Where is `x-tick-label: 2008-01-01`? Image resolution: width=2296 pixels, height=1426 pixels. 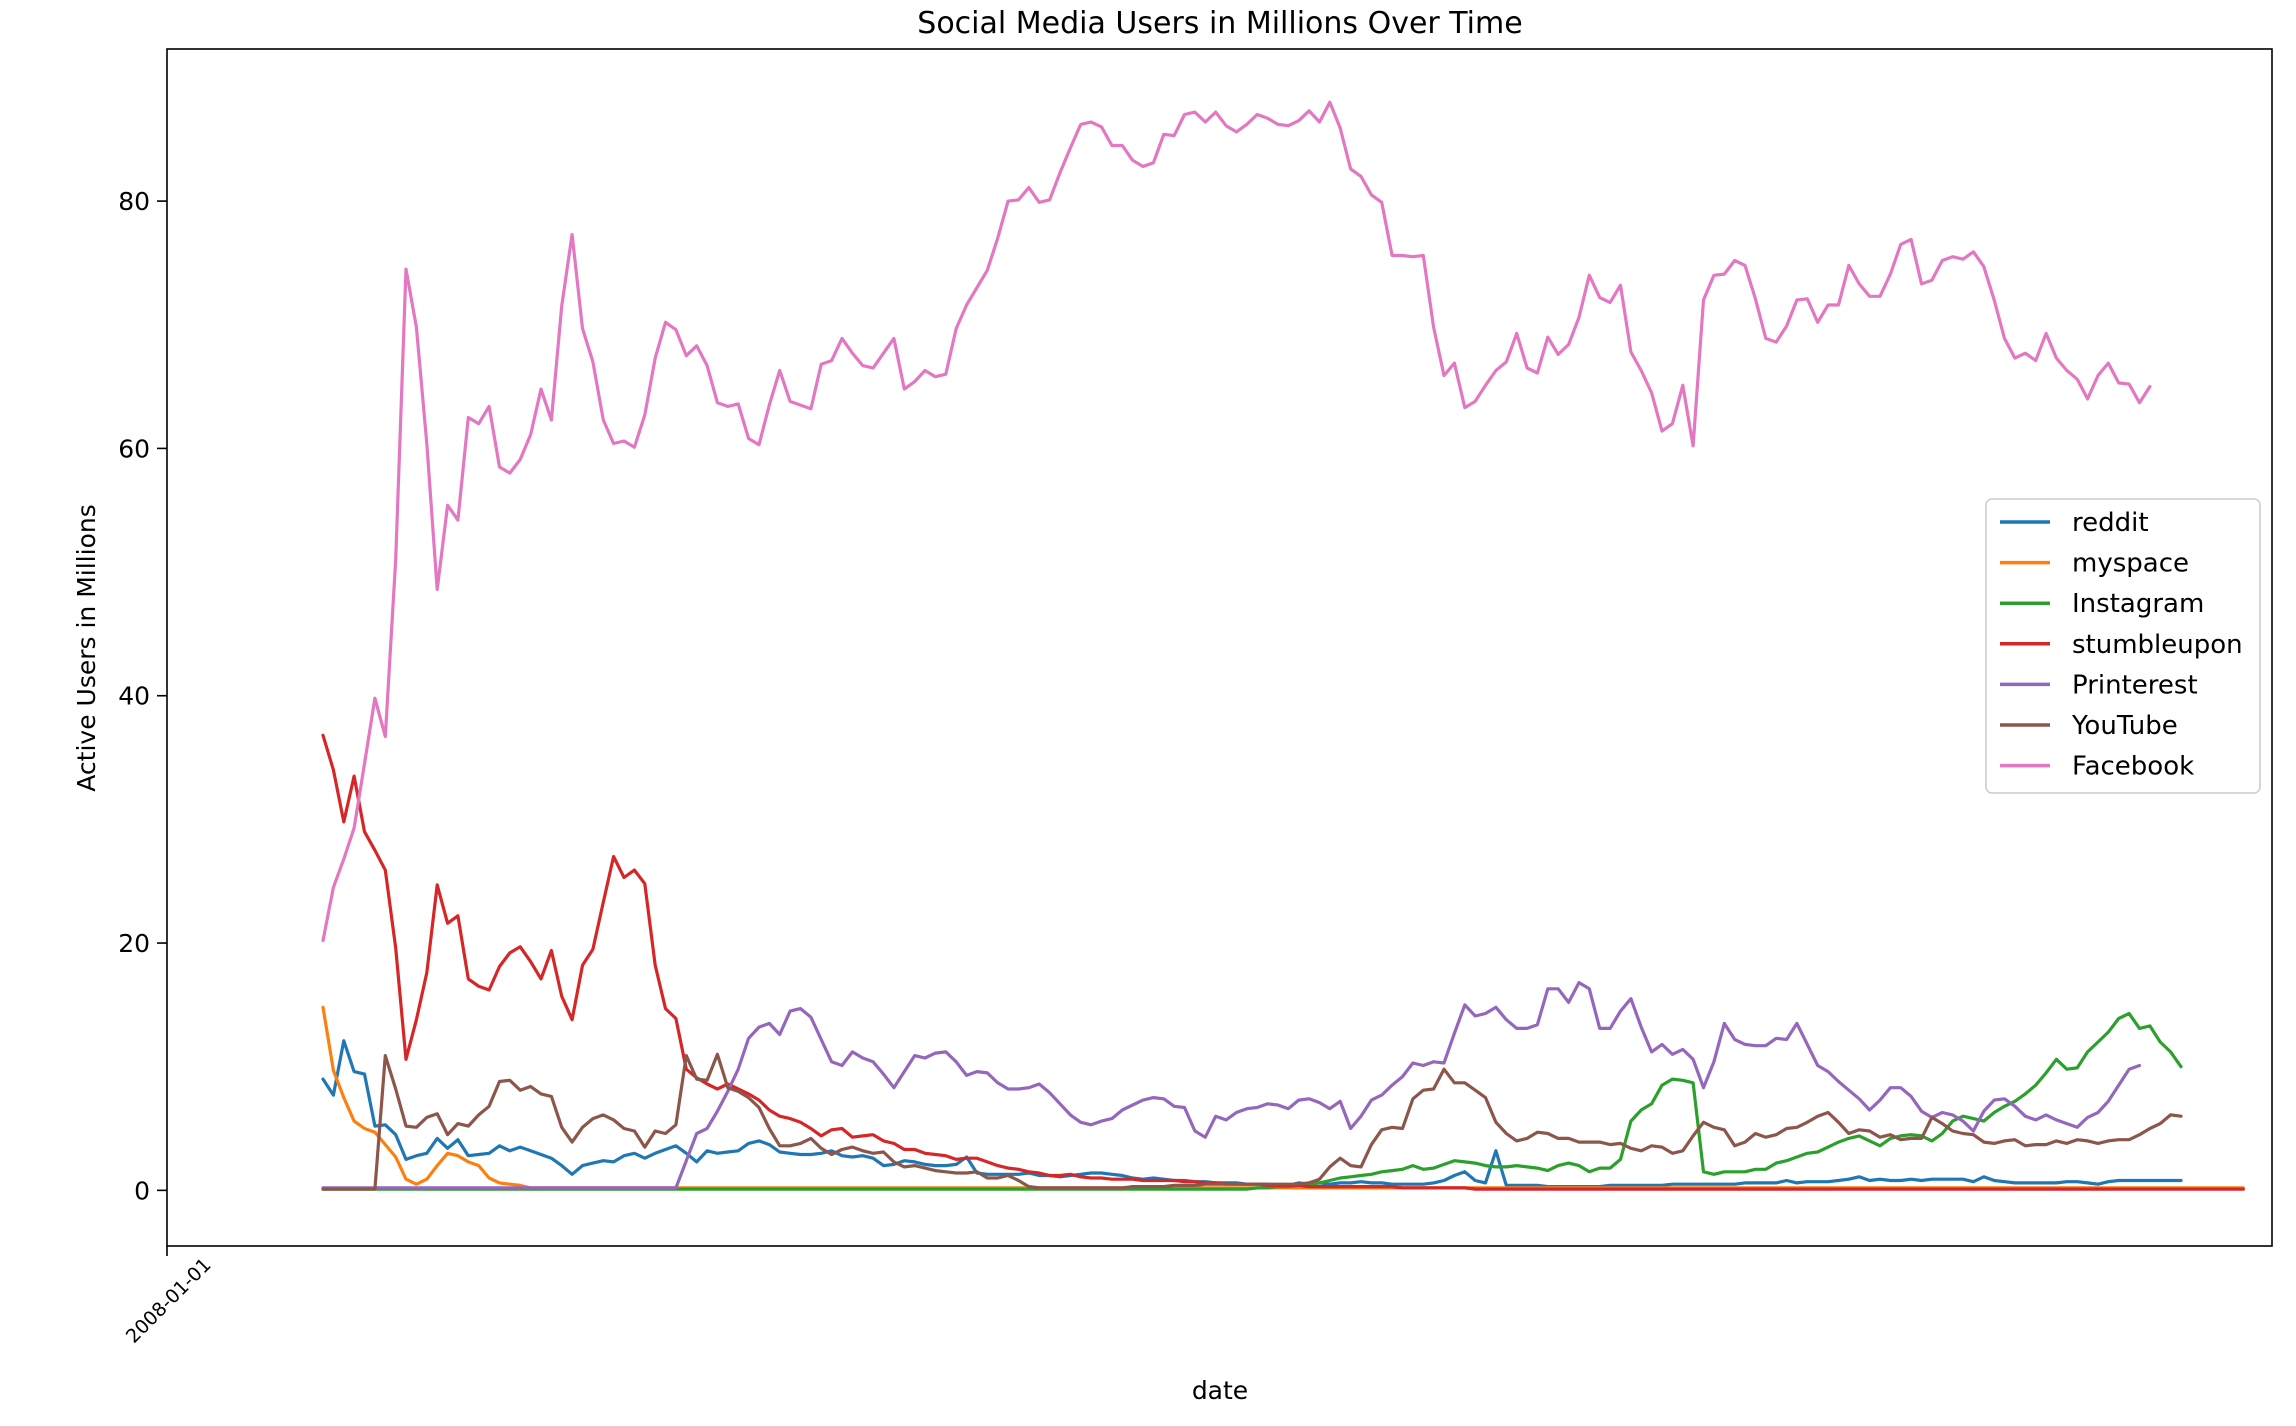
x-tick-label: 2008-01-01 is located at coordinates (169, 1301).